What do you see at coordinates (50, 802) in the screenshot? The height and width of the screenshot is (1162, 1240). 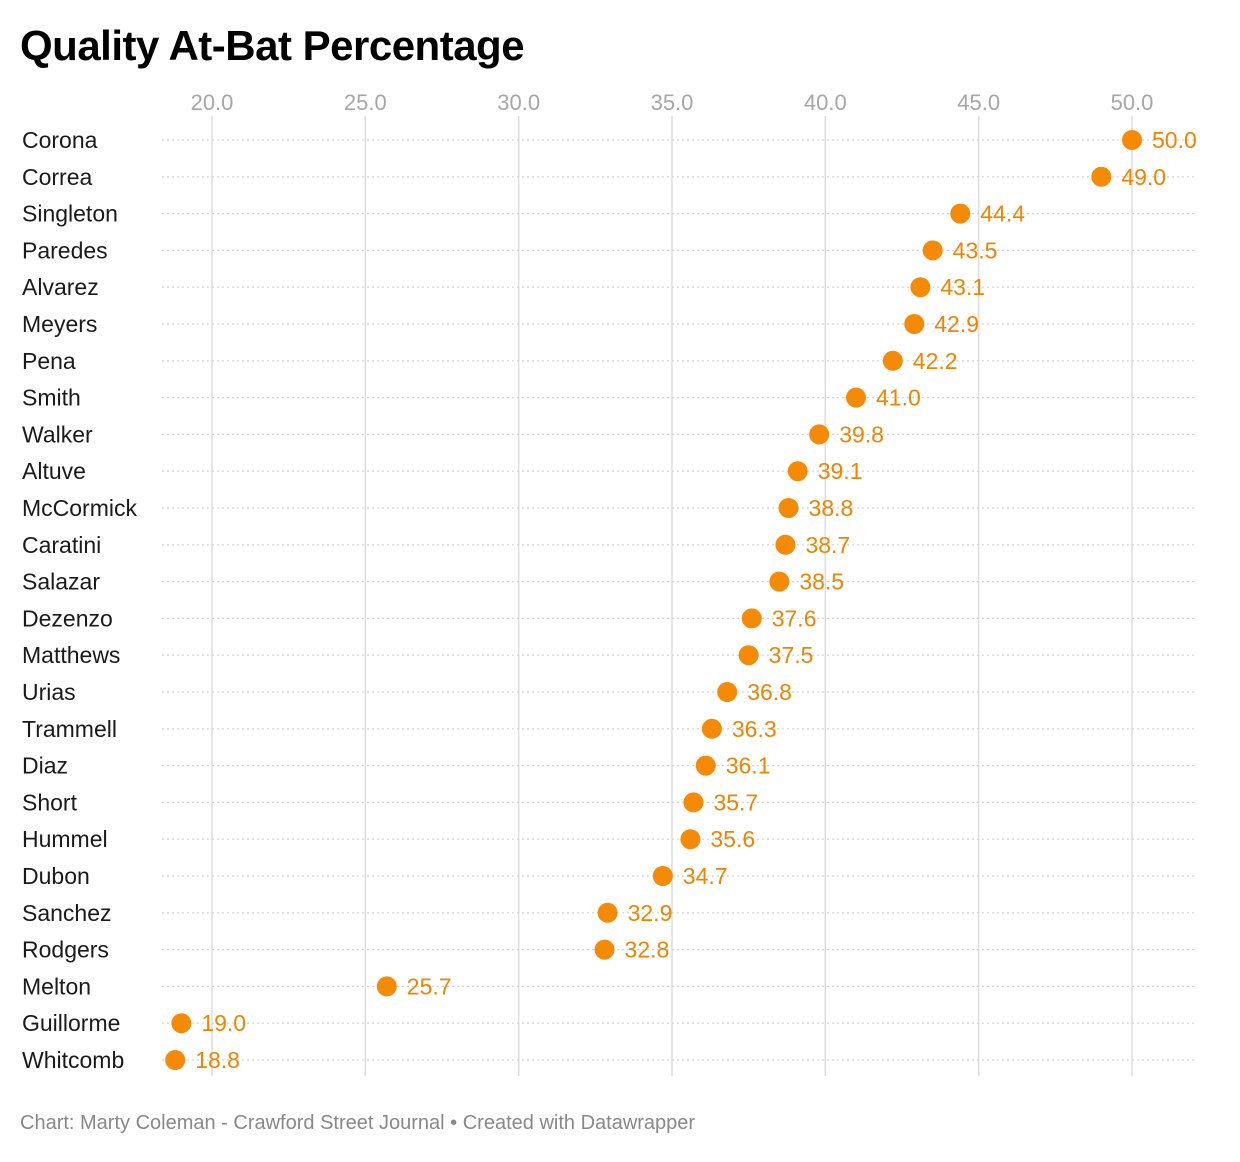 I see `row-label-short: Short` at bounding box center [50, 802].